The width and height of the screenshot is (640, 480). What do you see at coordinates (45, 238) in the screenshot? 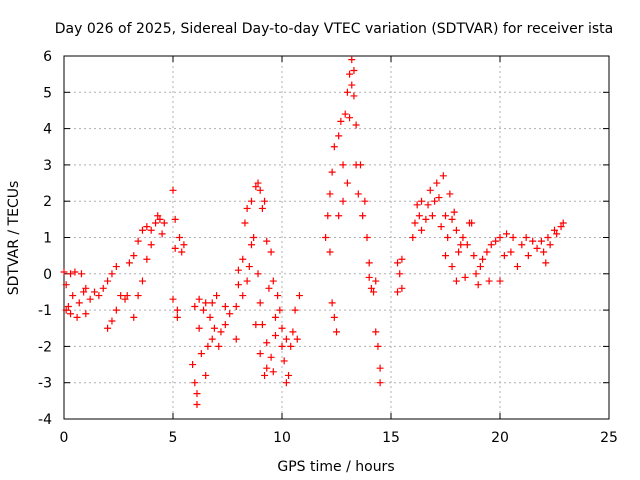
I see `y-tick-labels: -4 -3 -2 -1 0 1 2 3 4 5 6` at bounding box center [45, 238].